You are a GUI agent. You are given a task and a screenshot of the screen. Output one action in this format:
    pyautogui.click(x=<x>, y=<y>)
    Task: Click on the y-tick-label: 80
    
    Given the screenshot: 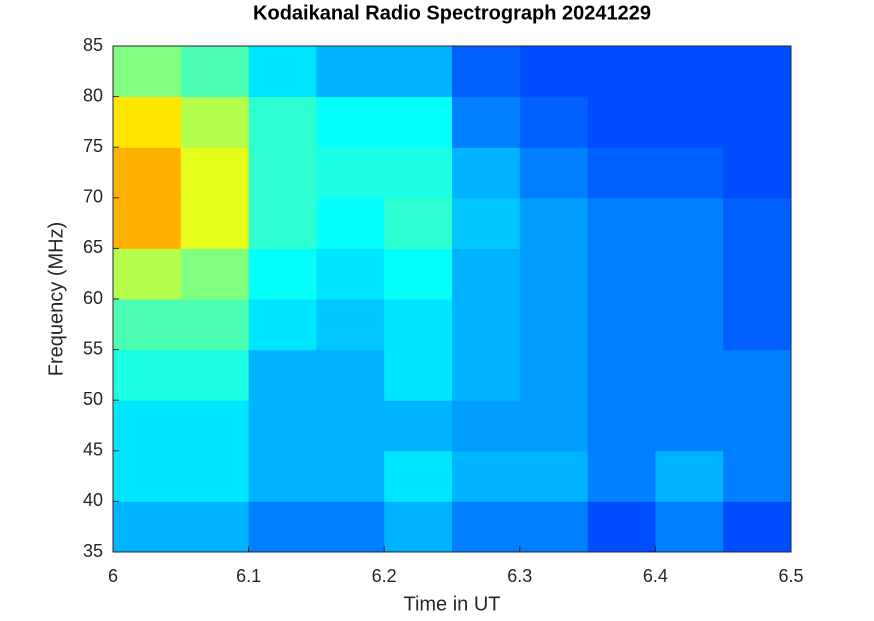 What is the action you would take?
    pyautogui.click(x=93, y=95)
    